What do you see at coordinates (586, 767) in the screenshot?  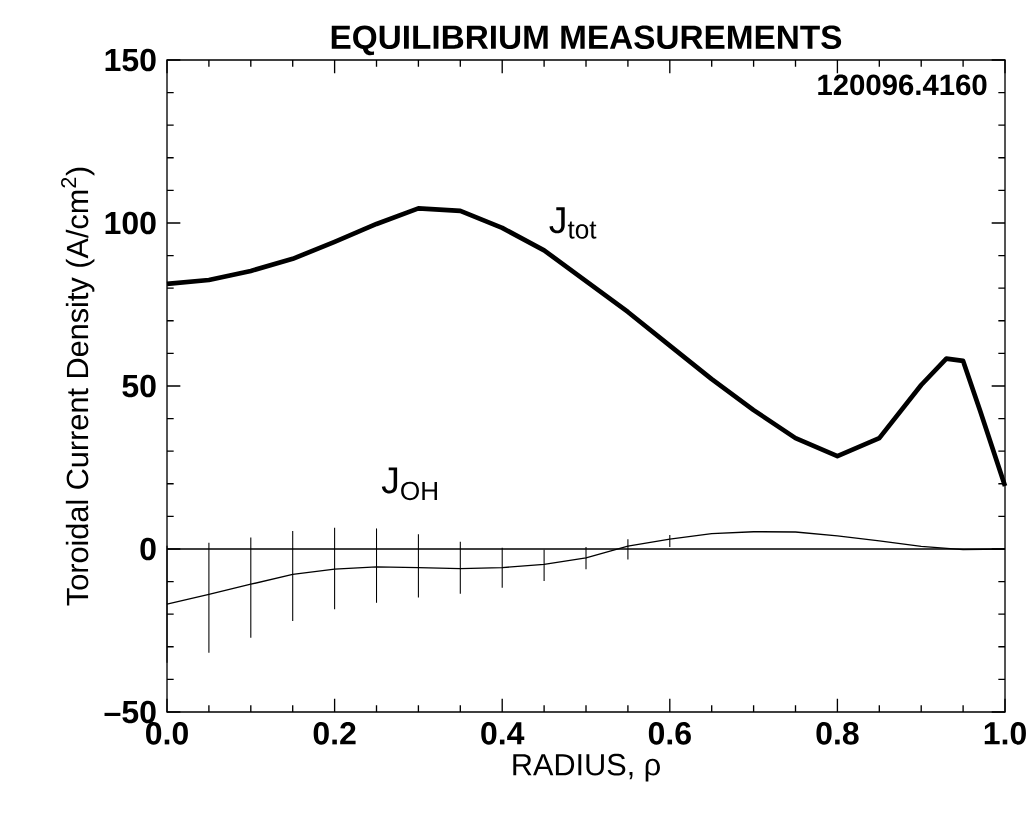 I see `x-axis-title: RADIUS, ρ` at bounding box center [586, 767].